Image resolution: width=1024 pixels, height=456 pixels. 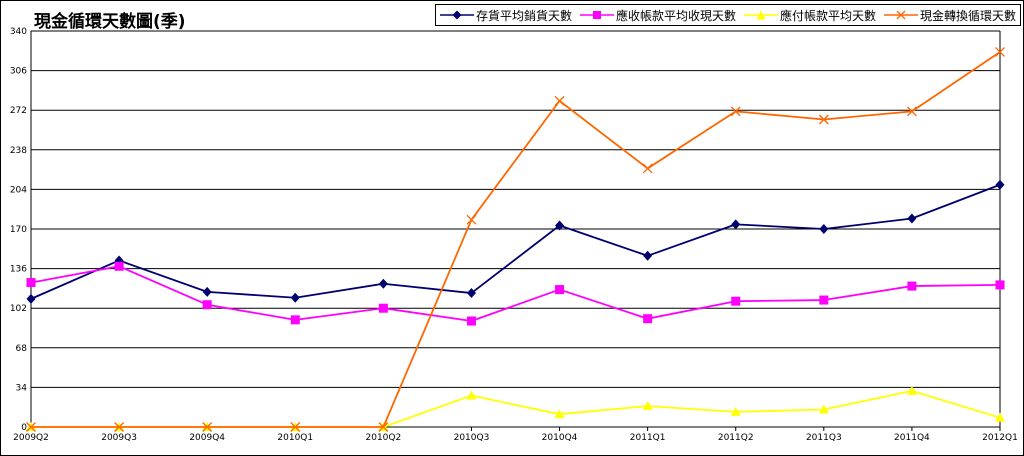 I want to click on y-tick-label: 136, so click(x=18, y=270).